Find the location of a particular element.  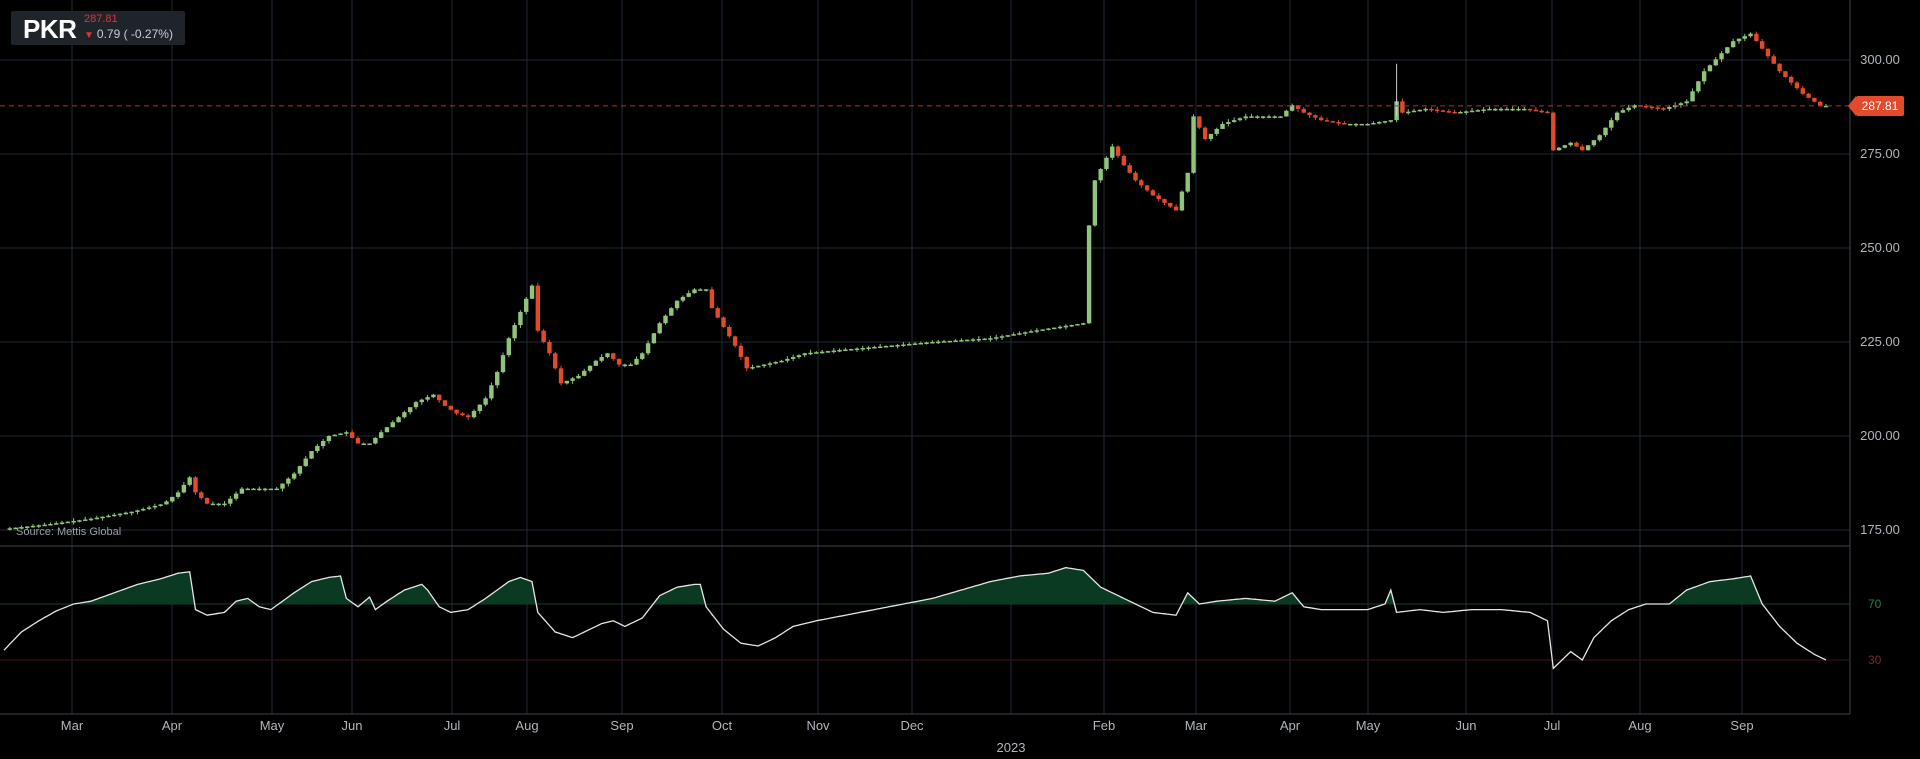

y-tick-label-1: 200.00 is located at coordinates (1880, 435).